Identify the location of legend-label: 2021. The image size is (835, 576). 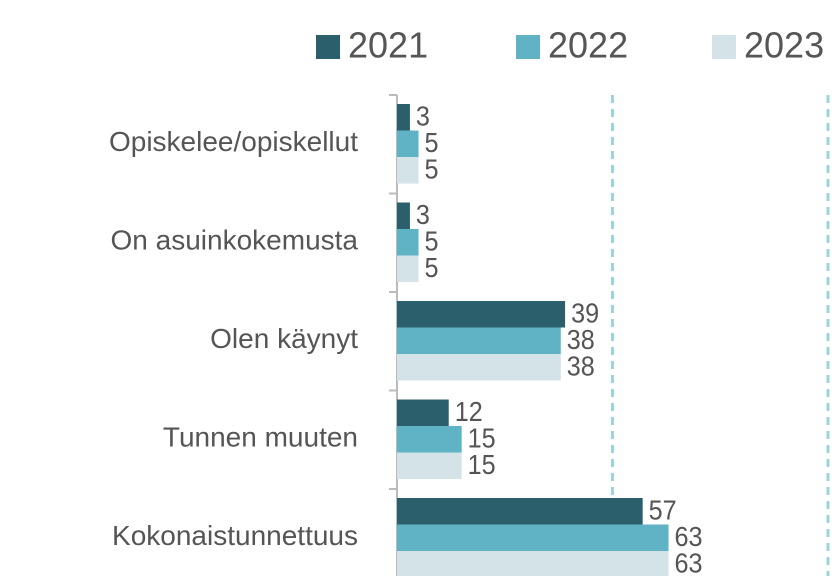
(388, 45).